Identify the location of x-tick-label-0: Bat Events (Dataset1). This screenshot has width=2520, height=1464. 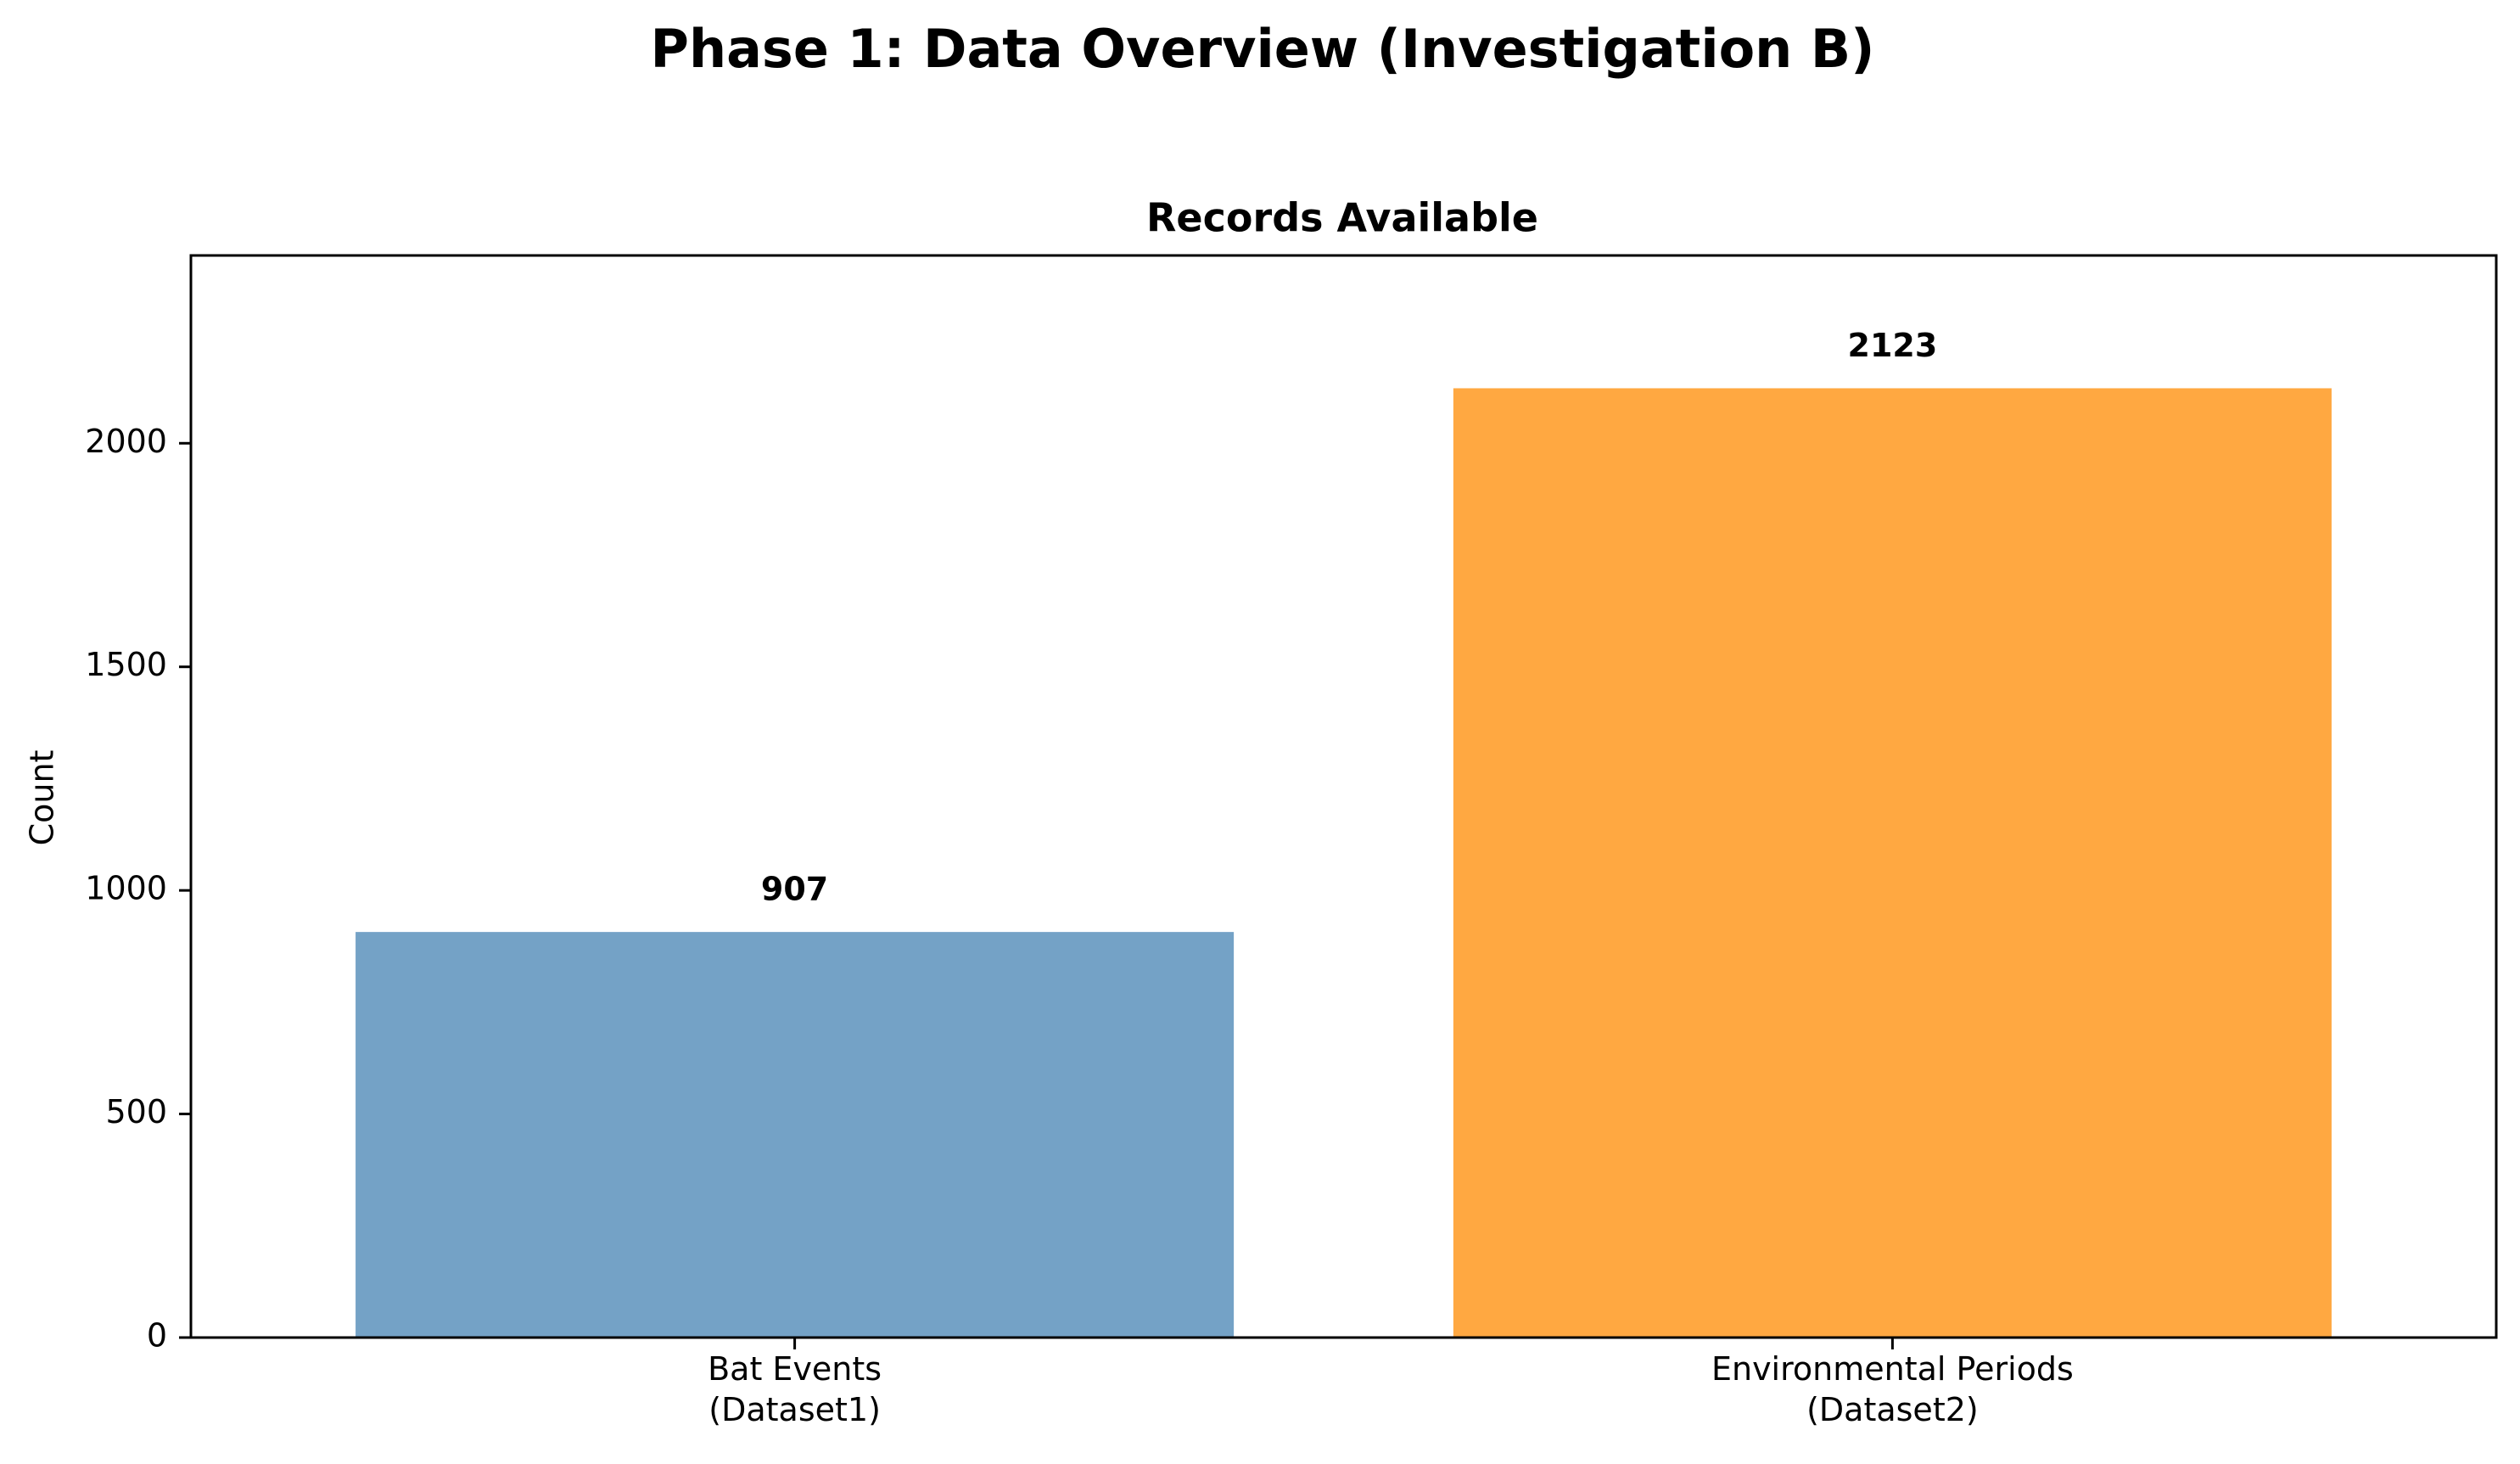
(795, 1389).